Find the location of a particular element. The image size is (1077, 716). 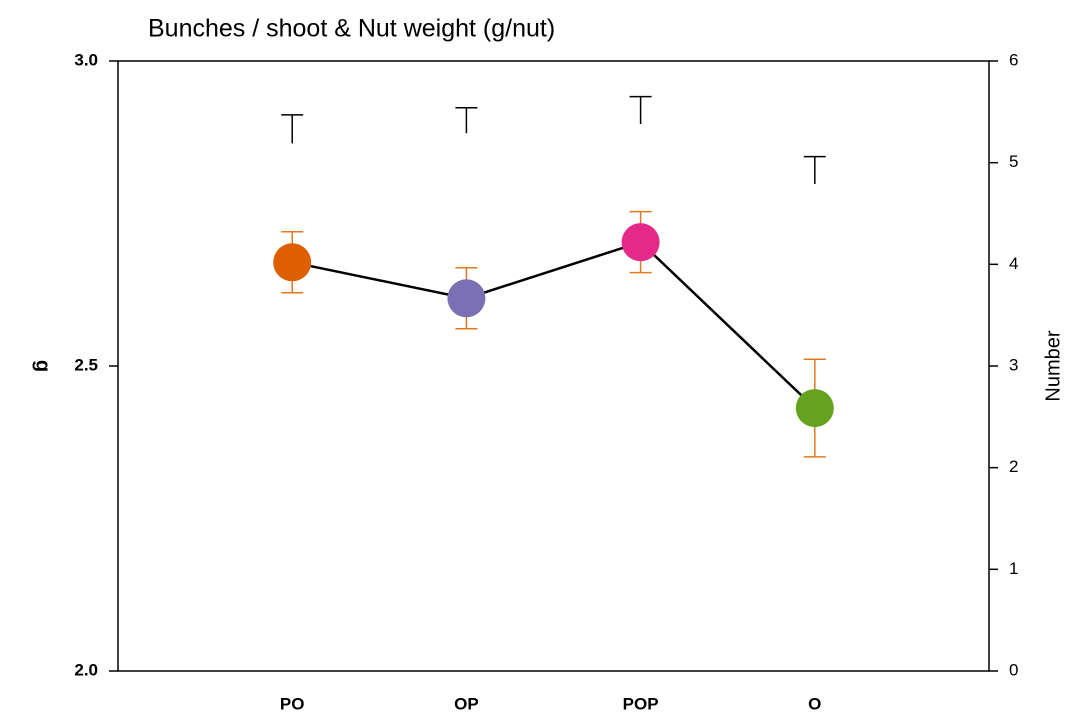

y2-tick-label: 0 is located at coordinates (1013, 669).